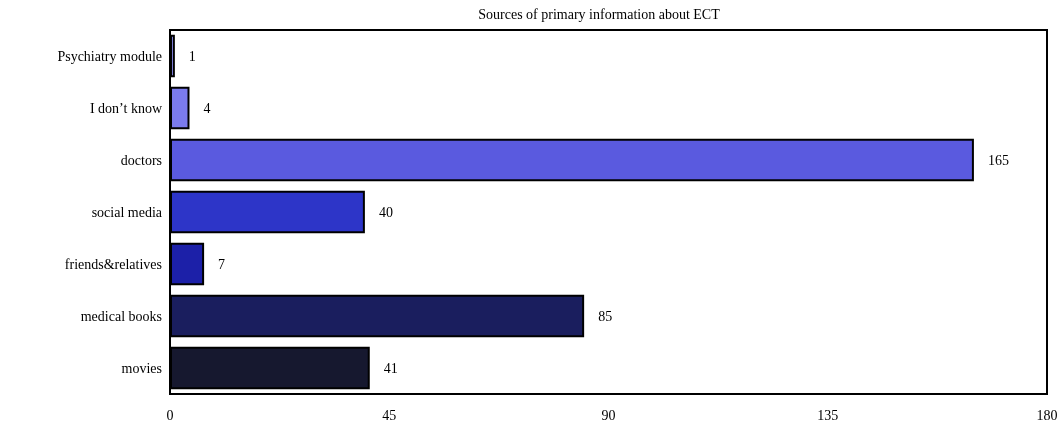 This screenshot has width=1064, height=433. What do you see at coordinates (222, 264) in the screenshot?
I see `data-label: 7` at bounding box center [222, 264].